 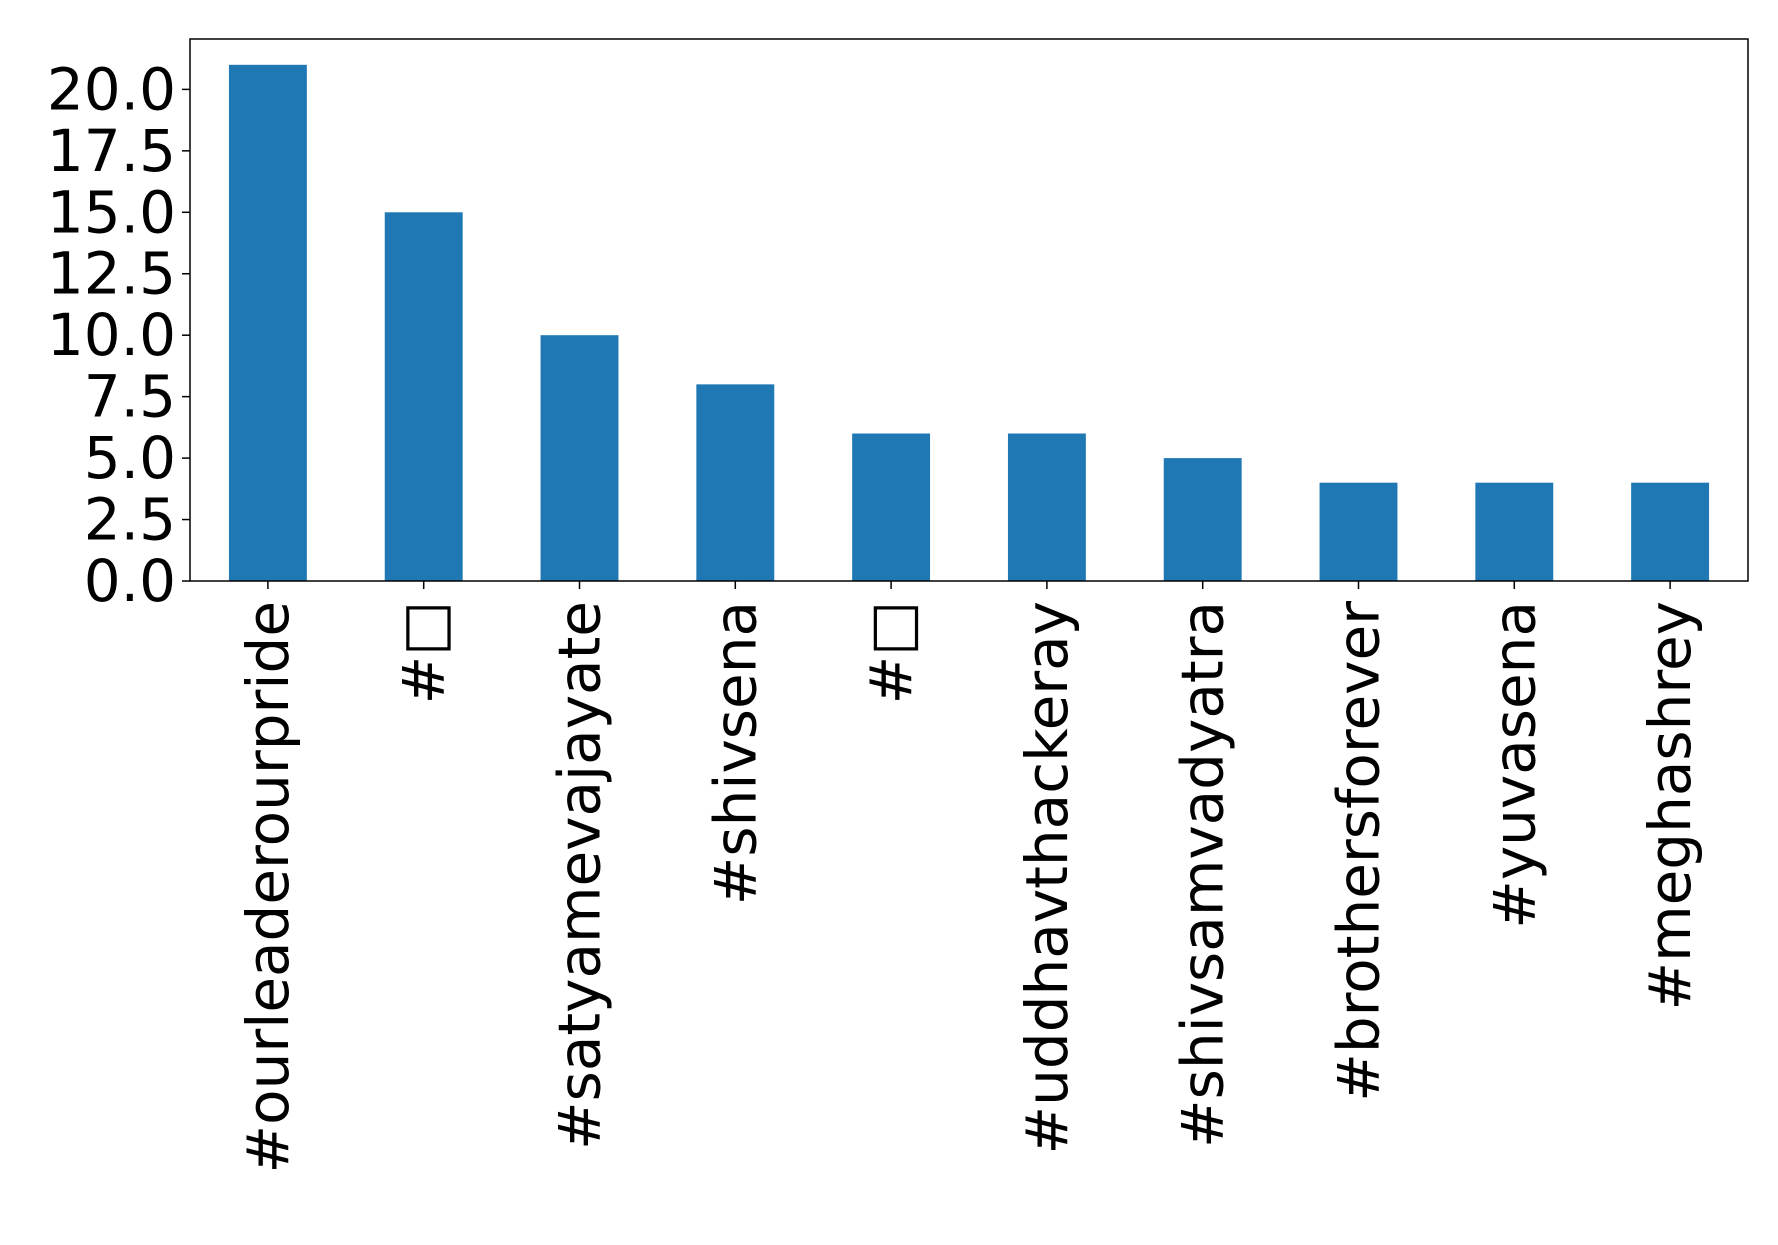 I want to click on y-tick-label: 7.5, so click(x=130, y=397).